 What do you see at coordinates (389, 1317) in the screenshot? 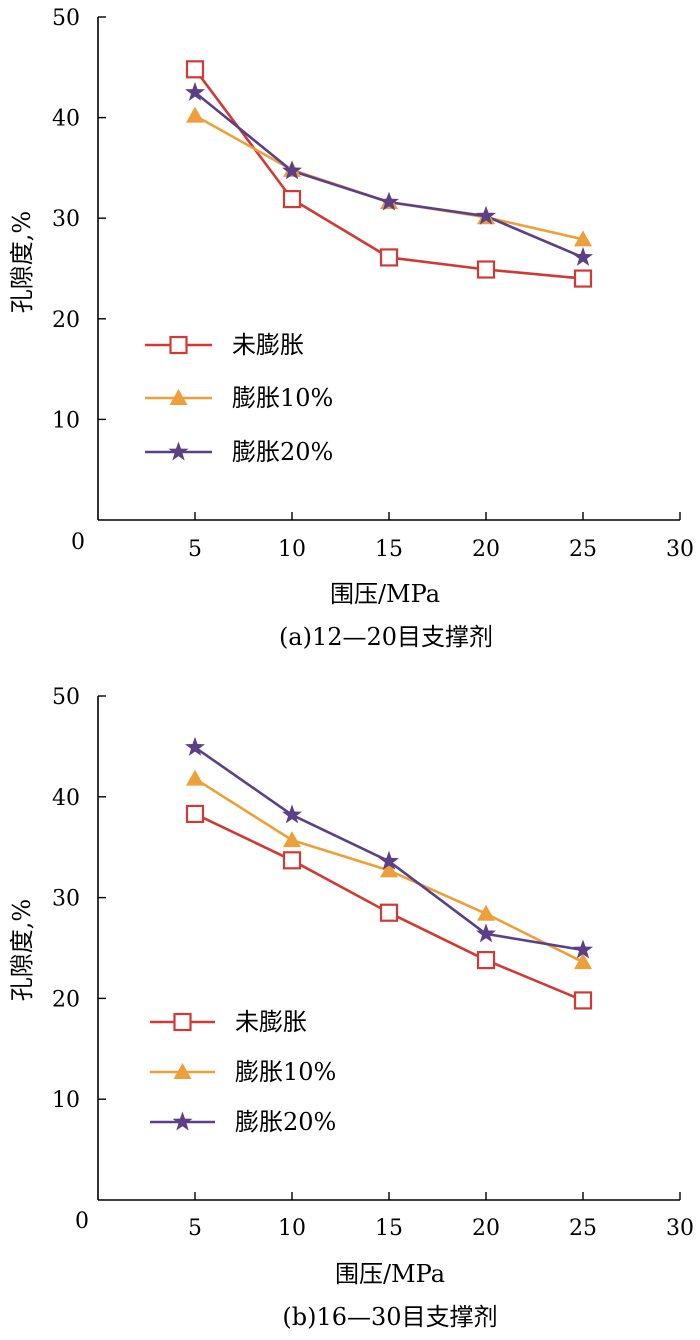
I see `chart-caption: (b)16—30目支撑剂` at bounding box center [389, 1317].